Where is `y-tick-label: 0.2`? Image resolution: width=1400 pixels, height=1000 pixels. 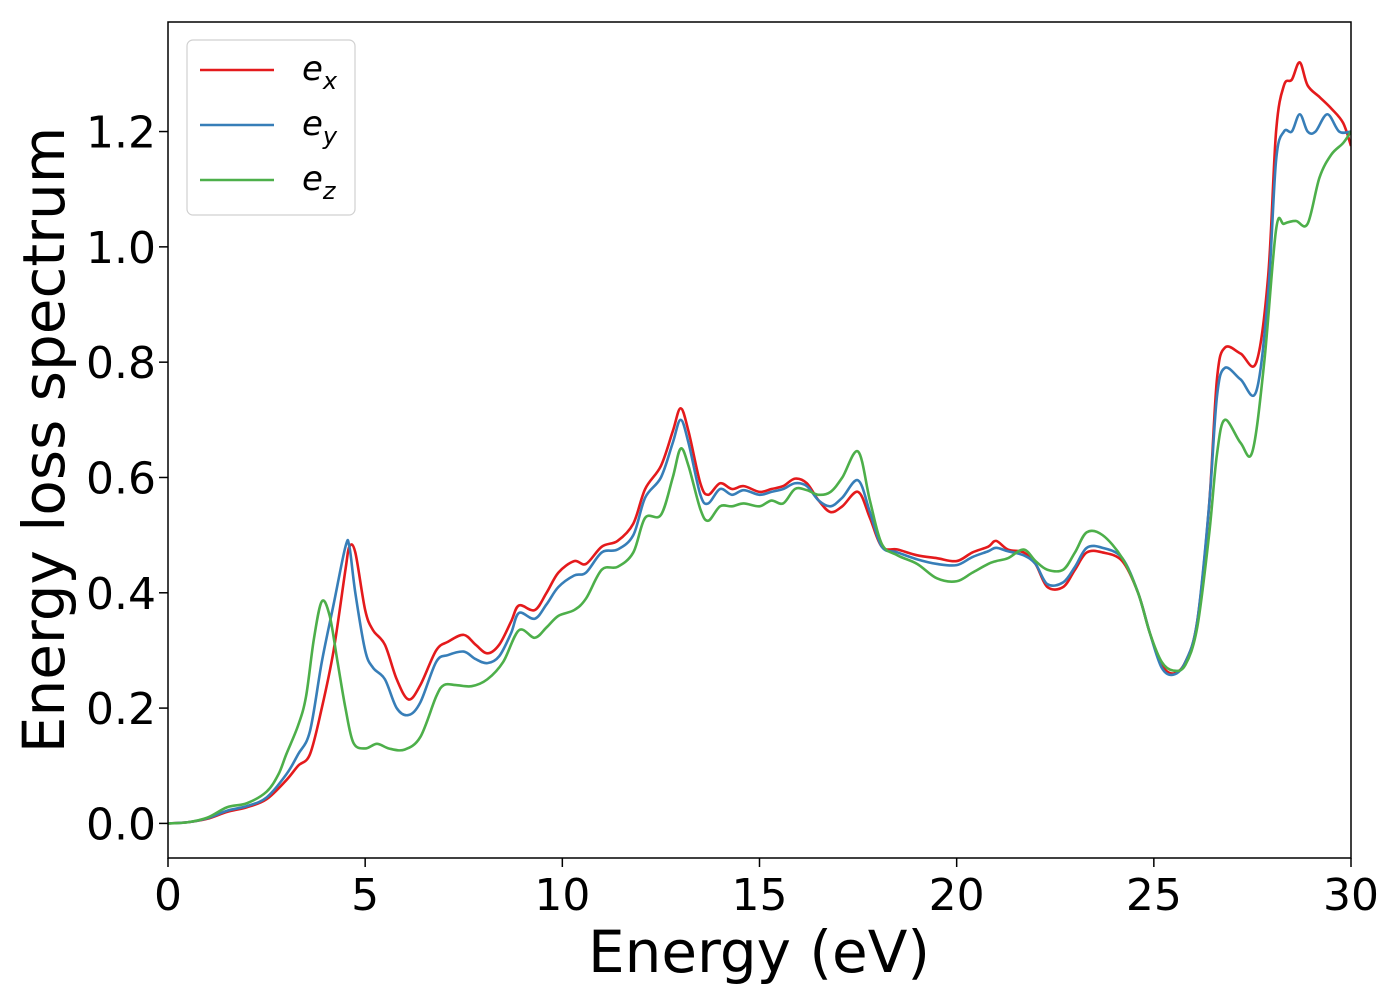 y-tick-label: 0.2 is located at coordinates (121, 709).